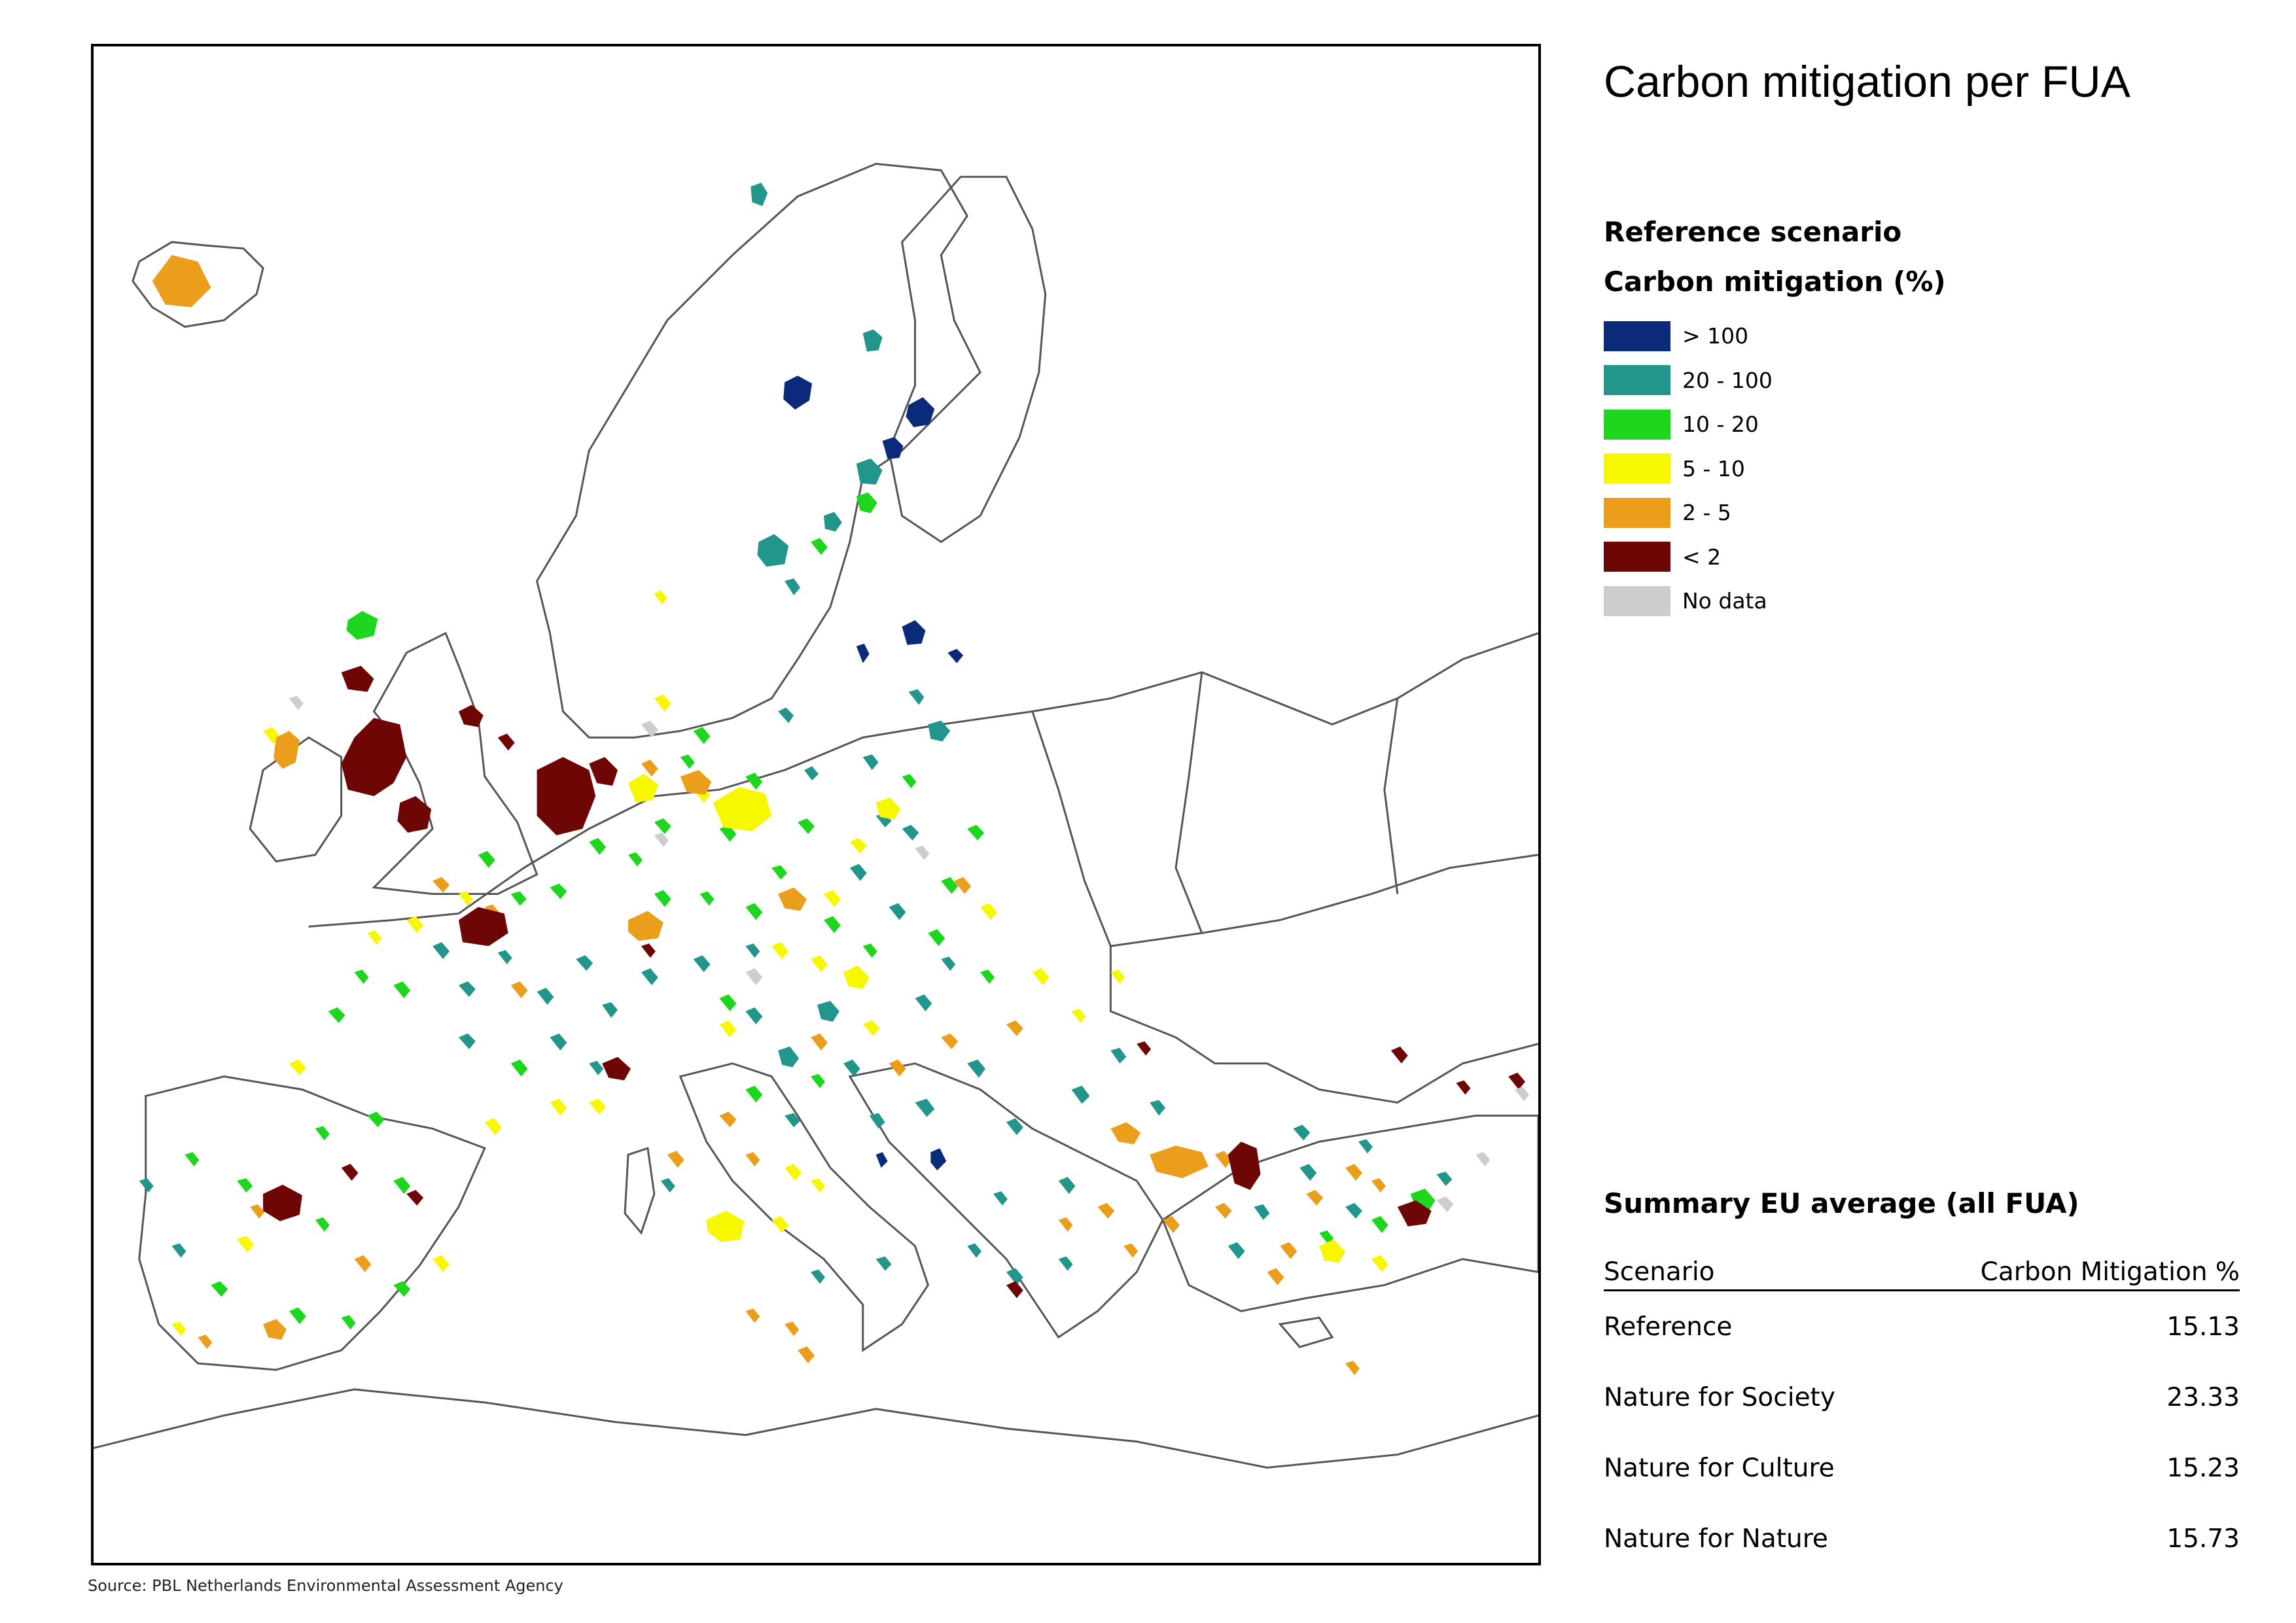  Describe the element at coordinates (1714, 468) in the screenshot. I see `legend-label: 5 - 10` at that location.